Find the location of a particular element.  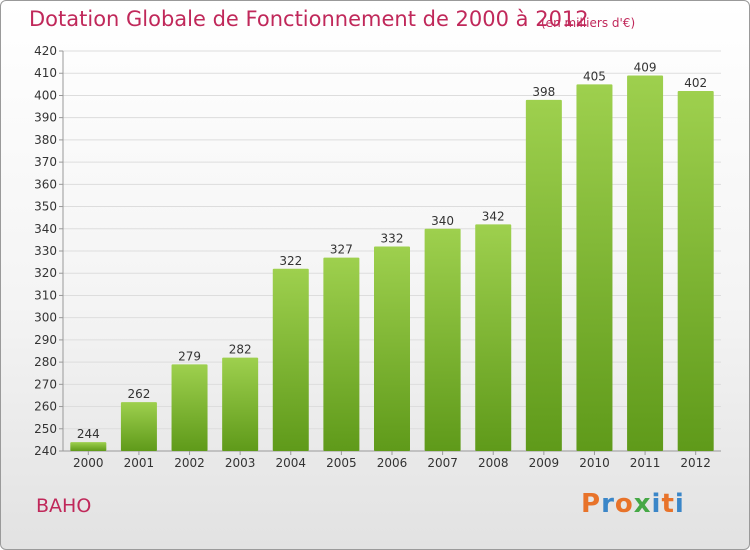

logo-letter: r is located at coordinates (608, 504).